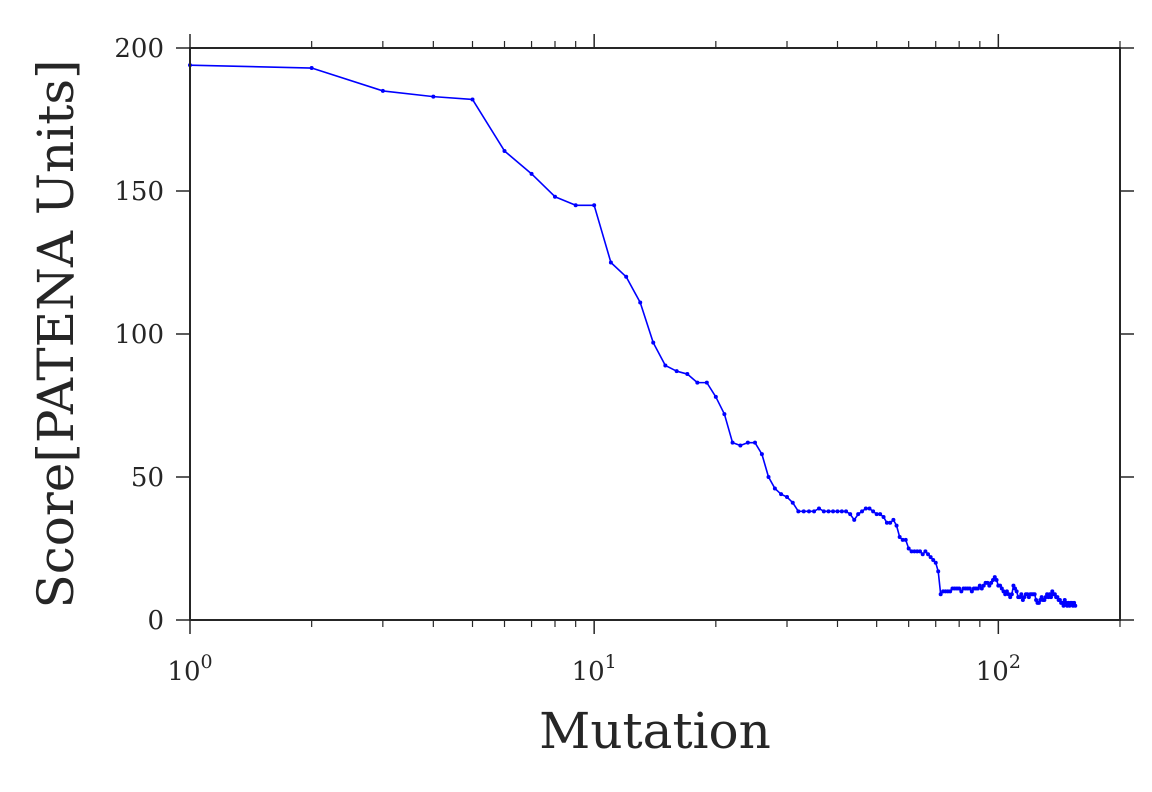 The image size is (1152, 792). Describe the element at coordinates (56, 334) in the screenshot. I see `y-axis-title: Score[PATENA Units]` at that location.